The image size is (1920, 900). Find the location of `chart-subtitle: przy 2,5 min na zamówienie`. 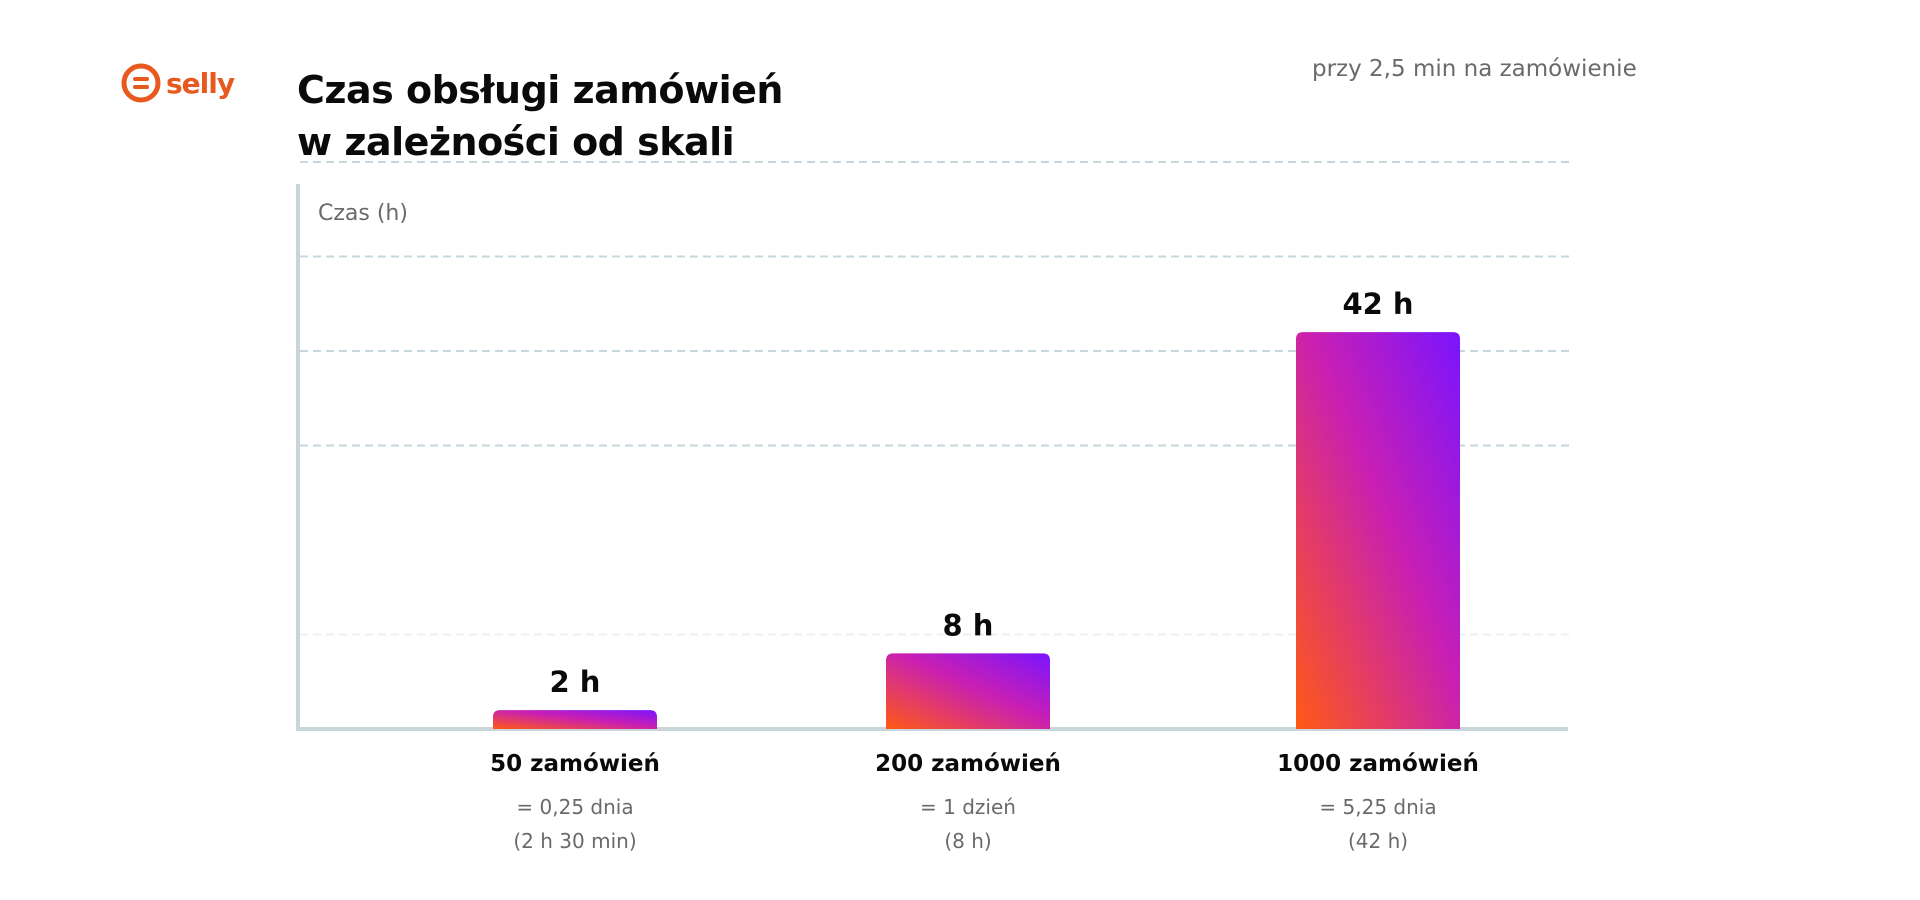

chart-subtitle: przy 2,5 min na zamówienie is located at coordinates (1474, 69).